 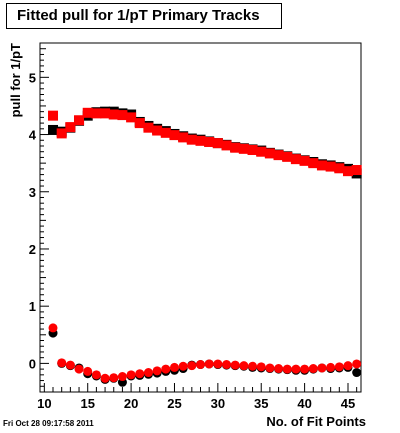 What do you see at coordinates (316, 421) in the screenshot?
I see `x-axis-label: No. of Fit Points` at bounding box center [316, 421].